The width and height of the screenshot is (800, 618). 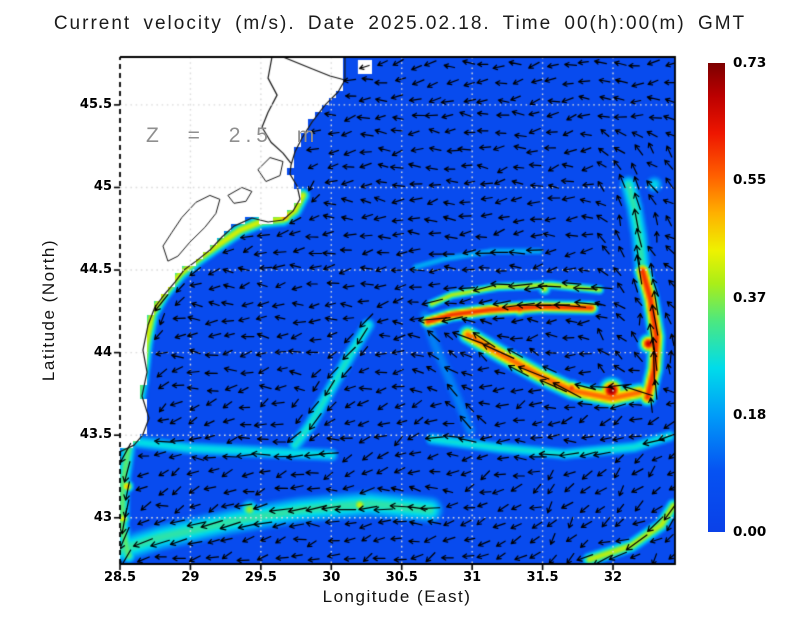 What do you see at coordinates (401, 577) in the screenshot?
I see `x-tick-label: 30.5` at bounding box center [401, 577].